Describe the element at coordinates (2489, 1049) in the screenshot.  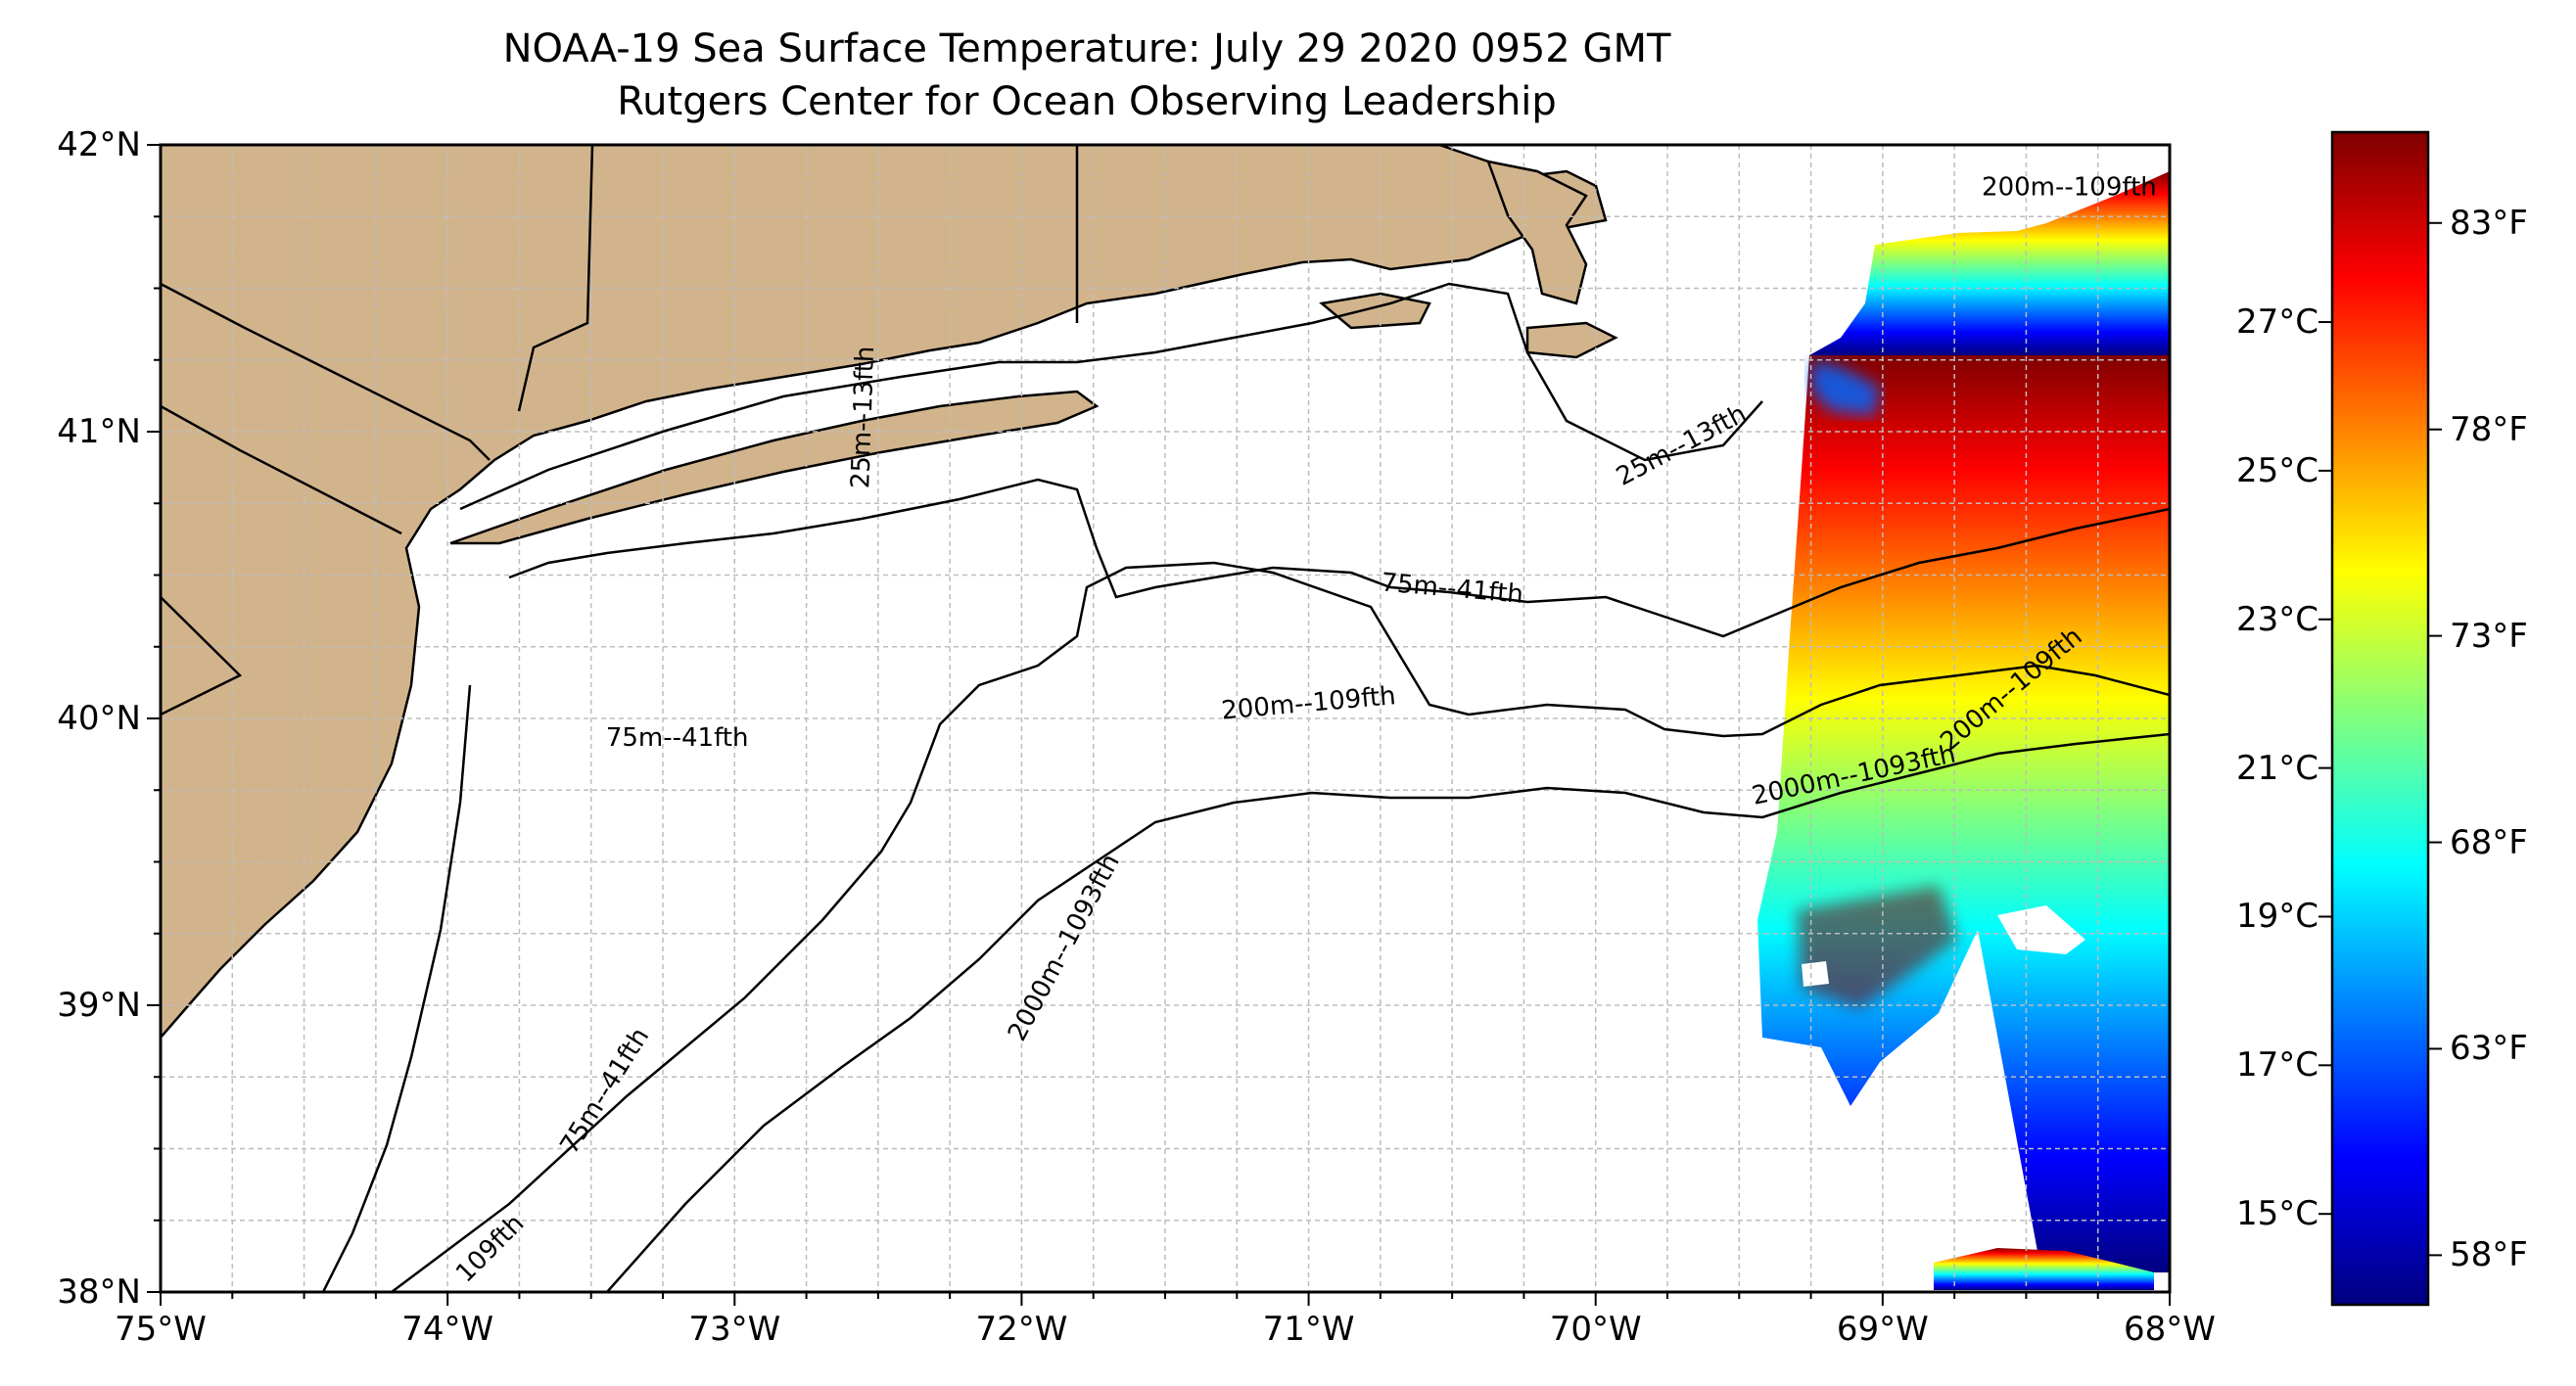
I see `colorbar-f-label: 63°F` at that location.